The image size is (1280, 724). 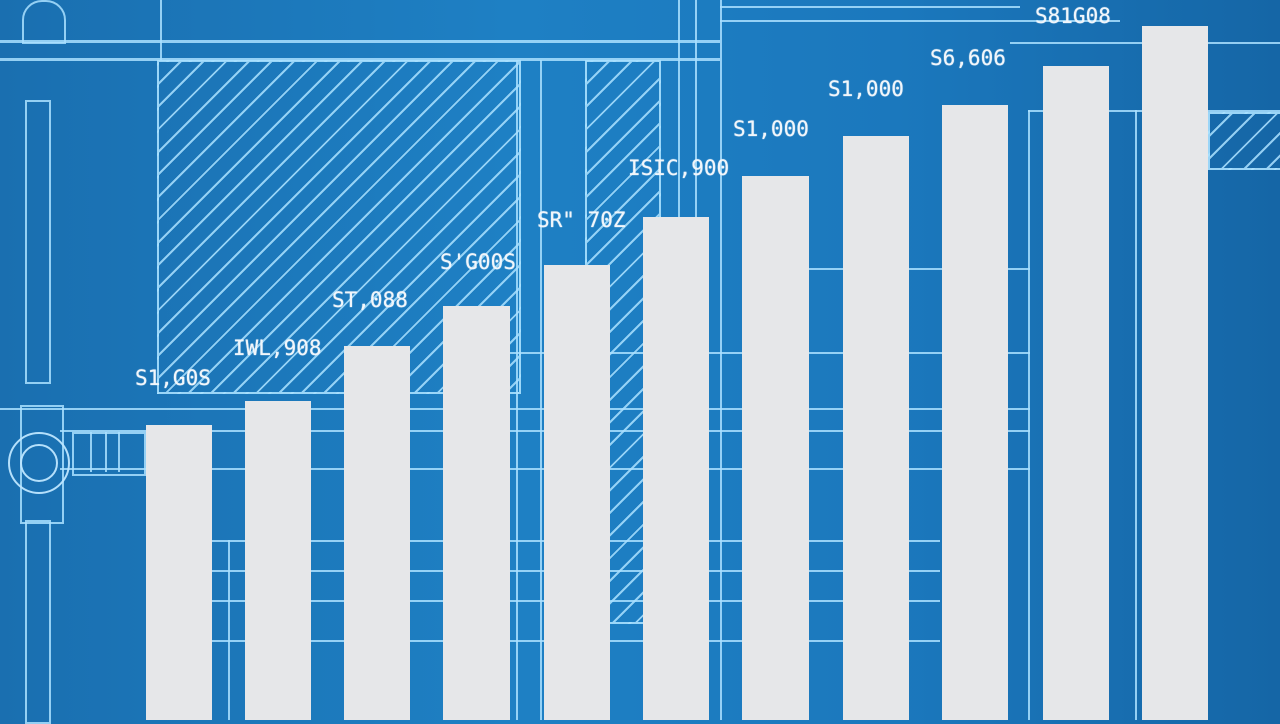 I want to click on gauge-outer, so click(x=39, y=463).